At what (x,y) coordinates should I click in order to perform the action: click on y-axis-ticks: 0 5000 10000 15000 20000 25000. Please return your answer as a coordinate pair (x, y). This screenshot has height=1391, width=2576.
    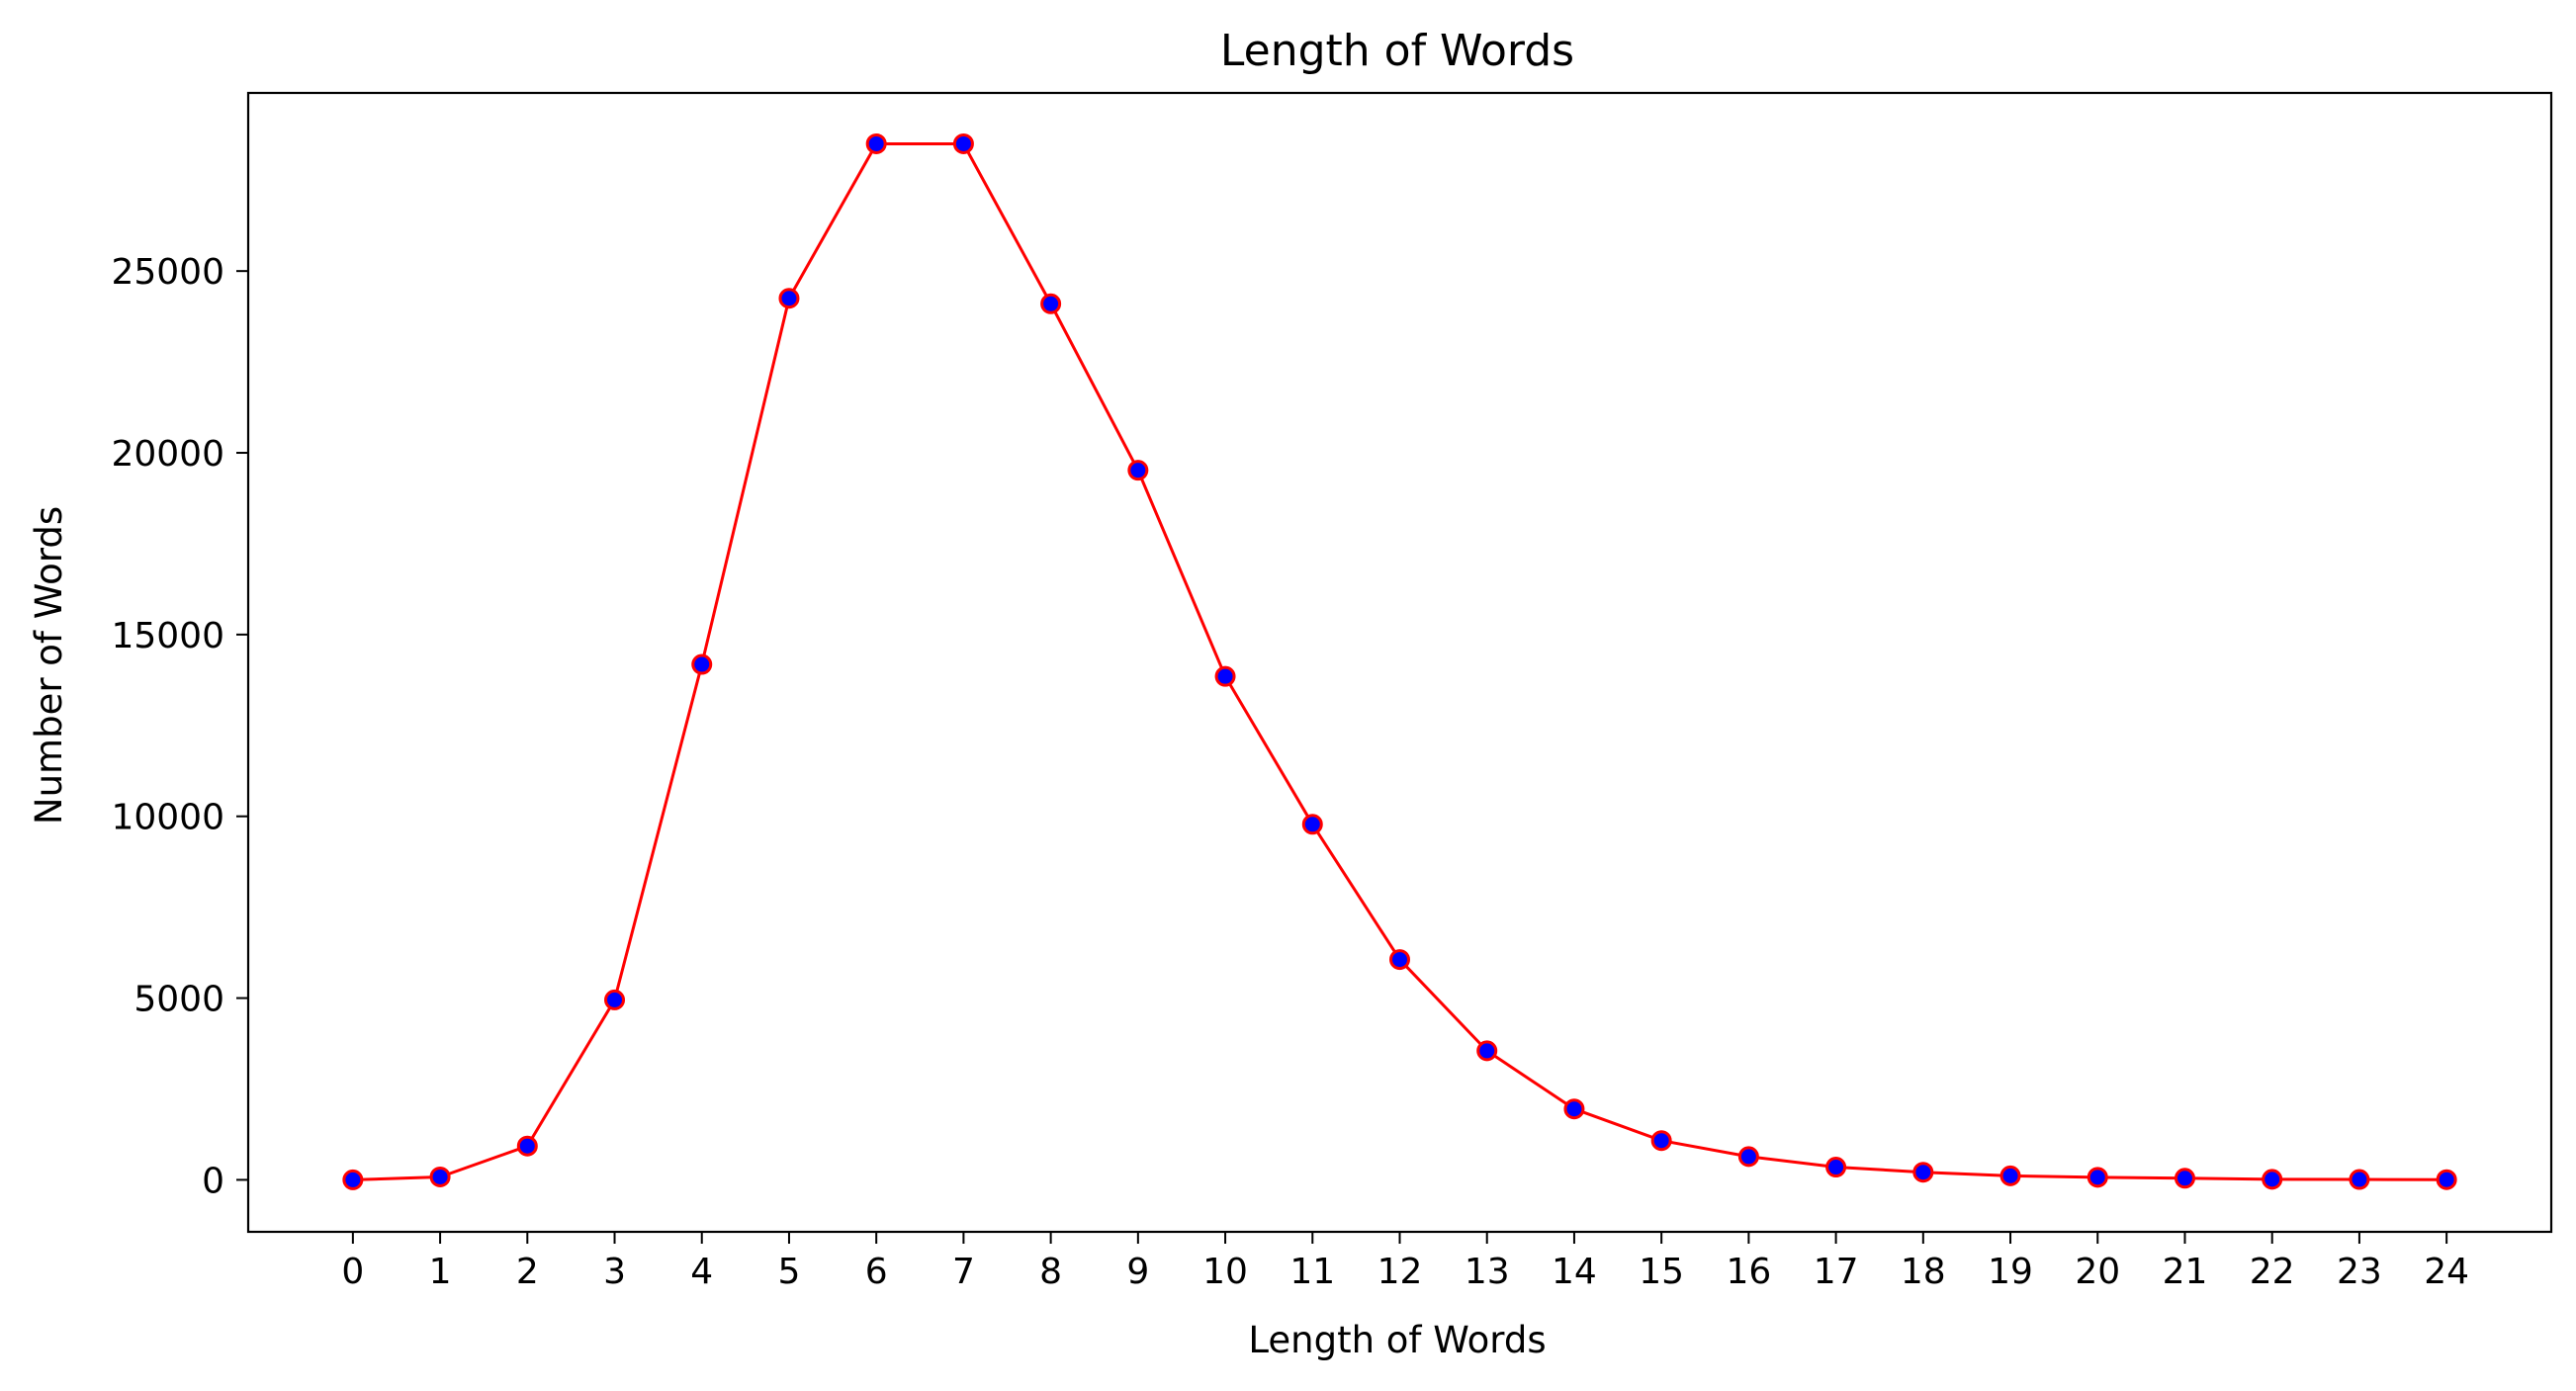
    Looking at the image, I should click on (179, 726).